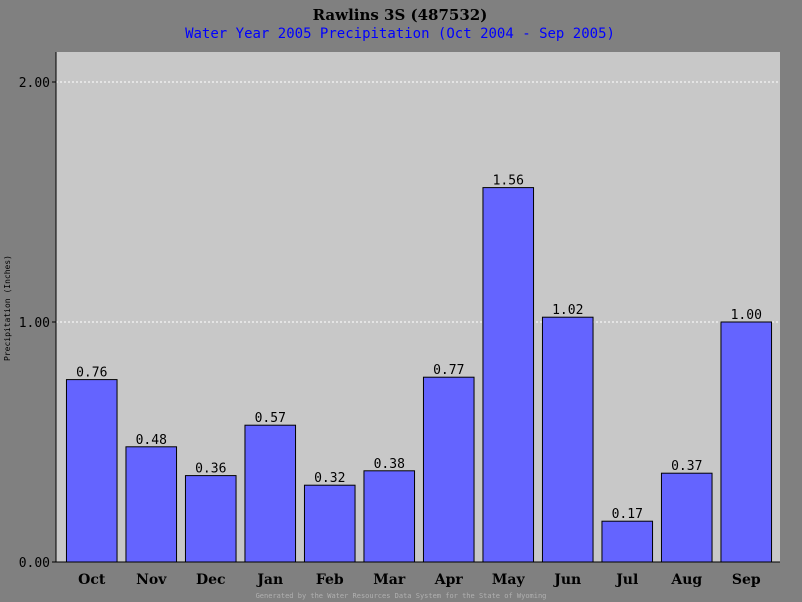 The image size is (802, 602). What do you see at coordinates (34, 323) in the screenshot?
I see `y-tick-label: 1.00` at bounding box center [34, 323].